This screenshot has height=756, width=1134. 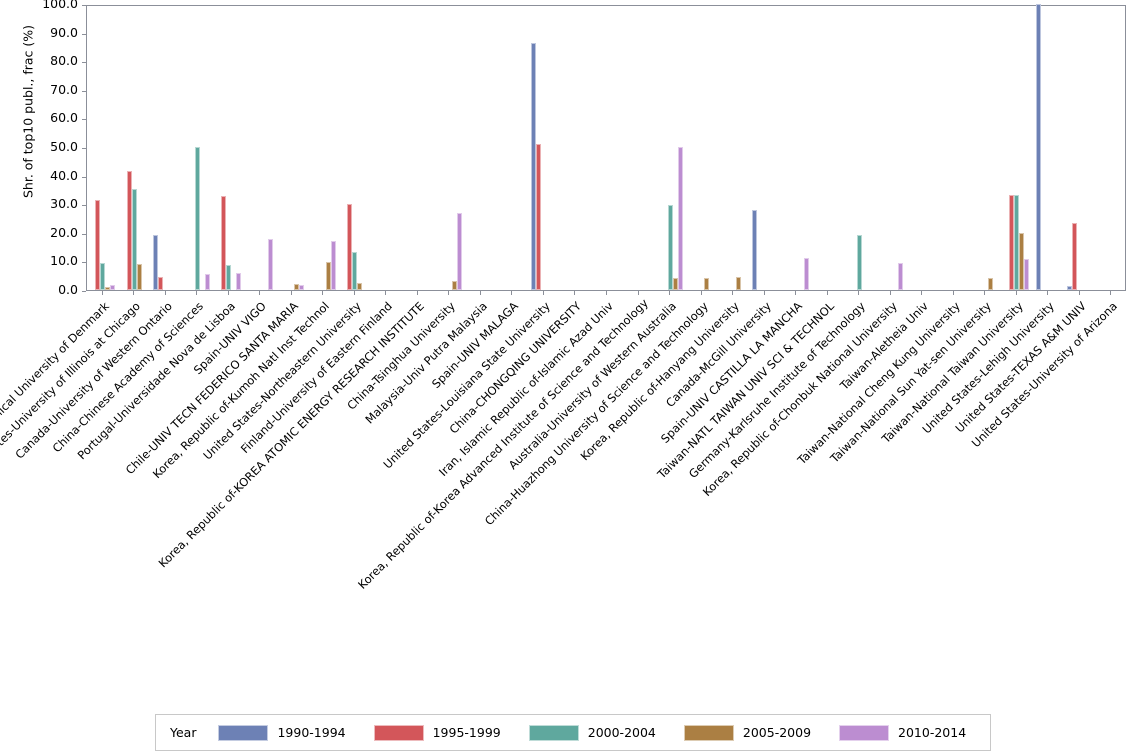 What do you see at coordinates (43, 289) in the screenshot?
I see `y-axis-tick: 0.0` at bounding box center [43, 289].